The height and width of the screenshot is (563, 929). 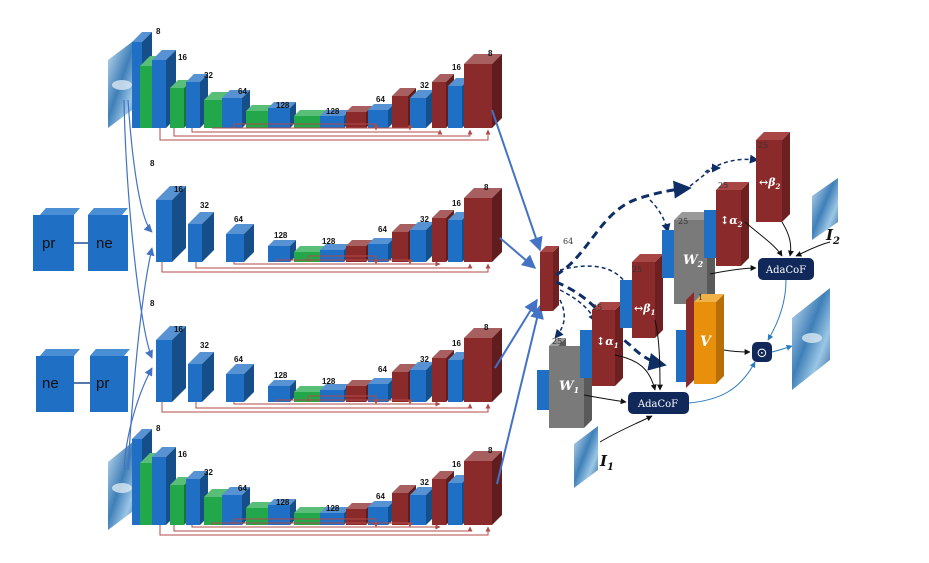 I want to click on adacof-node-1: AdaCoF, so click(x=658, y=403).